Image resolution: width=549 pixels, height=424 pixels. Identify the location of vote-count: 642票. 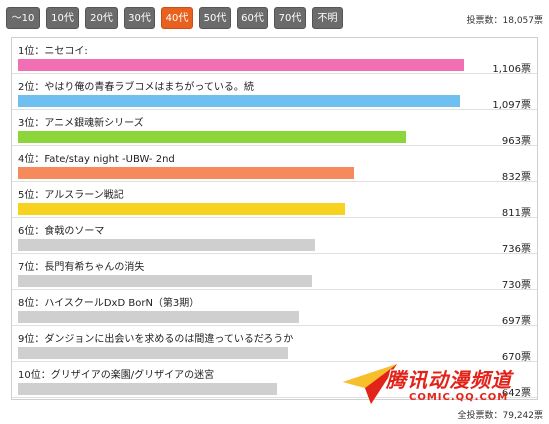
(516, 393).